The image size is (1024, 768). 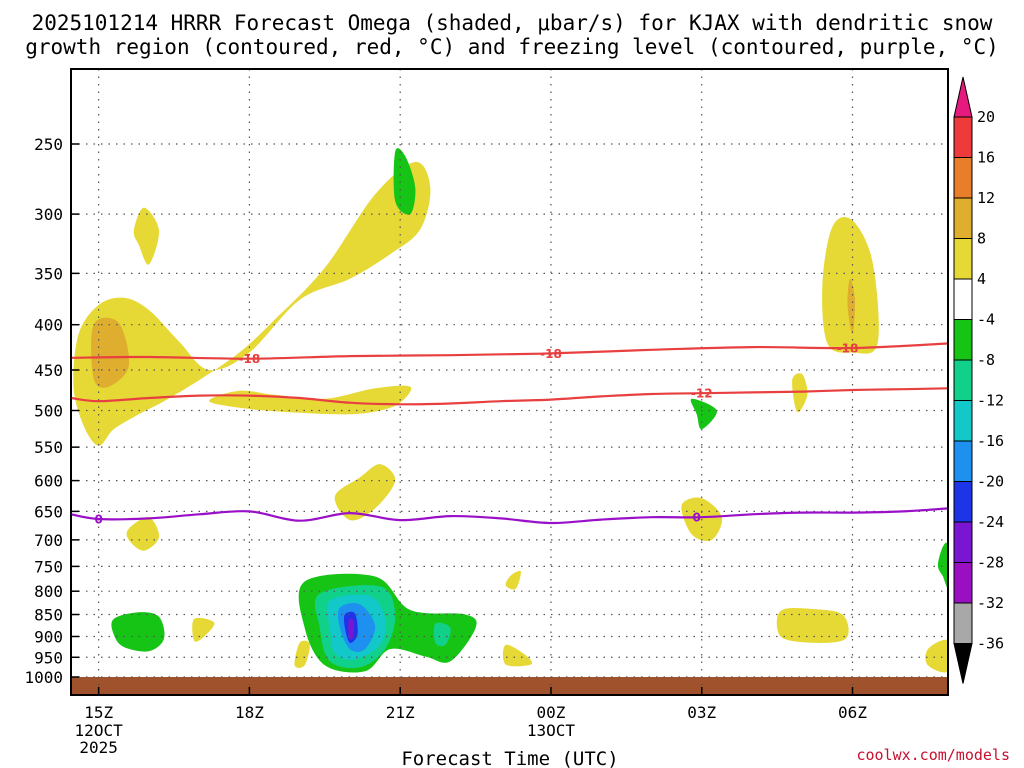 I want to click on contour-label-2-0: 0, so click(x=98, y=519).